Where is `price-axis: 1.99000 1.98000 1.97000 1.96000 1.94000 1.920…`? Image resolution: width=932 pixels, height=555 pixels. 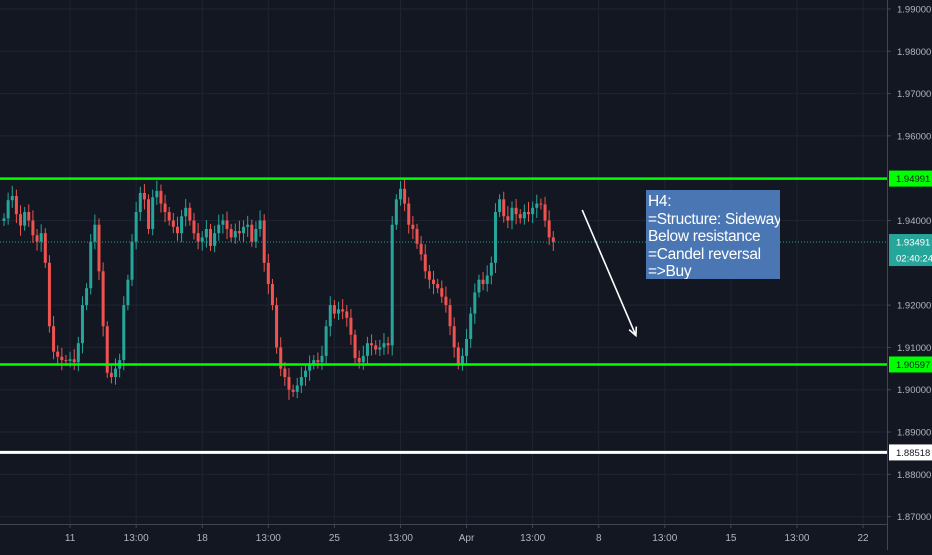
price-axis: 1.99000 1.98000 1.97000 1.96000 1.94000 1.920… is located at coordinates (909, 275).